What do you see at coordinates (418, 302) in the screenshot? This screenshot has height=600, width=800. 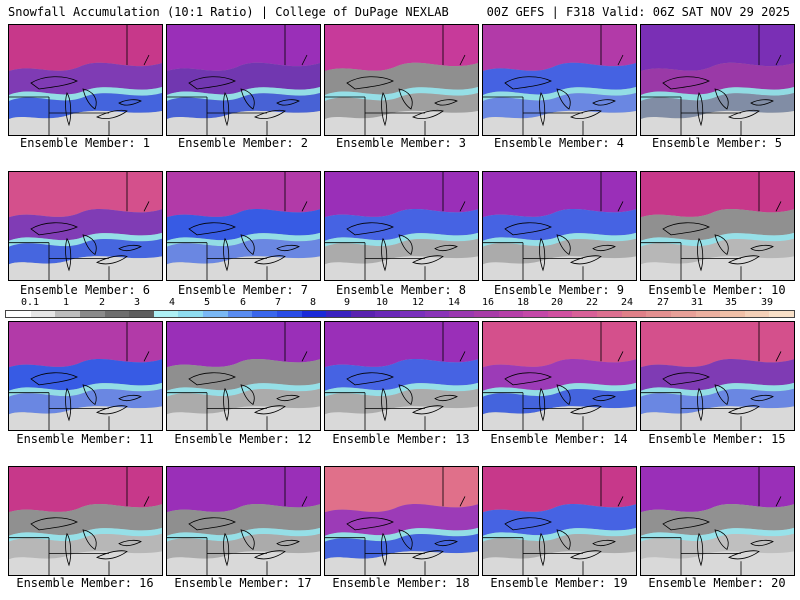 I see `colorbar-tick-label: 12` at bounding box center [418, 302].